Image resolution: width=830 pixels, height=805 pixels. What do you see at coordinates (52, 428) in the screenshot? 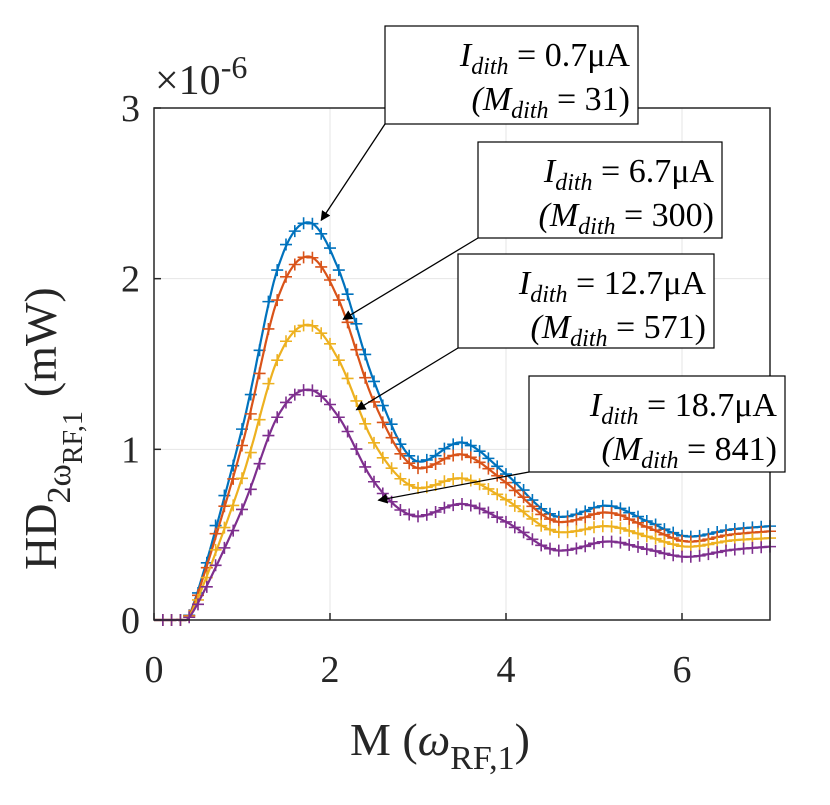
I see `y-axis-label: HD2ωRF,1(mW)` at bounding box center [52, 428].